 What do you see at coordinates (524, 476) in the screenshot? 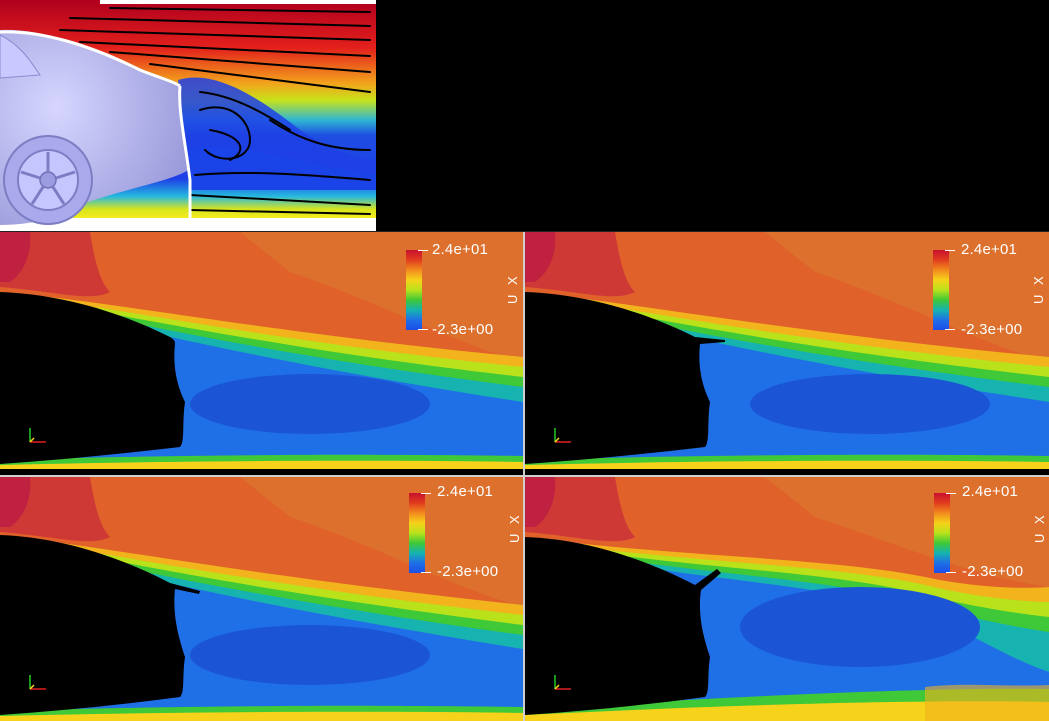
I see `divider-horizontal` at bounding box center [524, 476].